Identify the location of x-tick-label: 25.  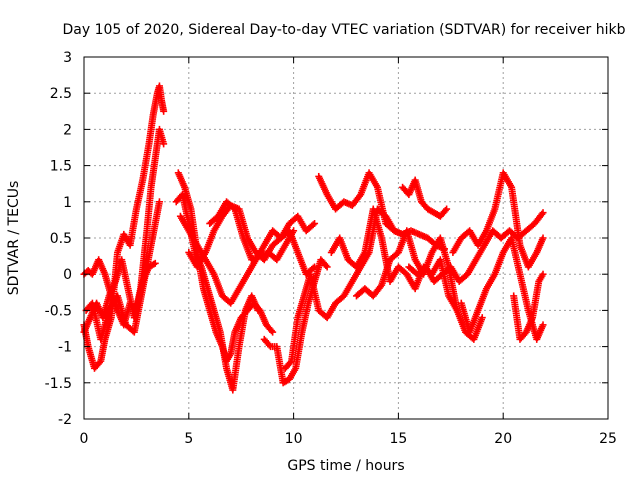
(608, 439).